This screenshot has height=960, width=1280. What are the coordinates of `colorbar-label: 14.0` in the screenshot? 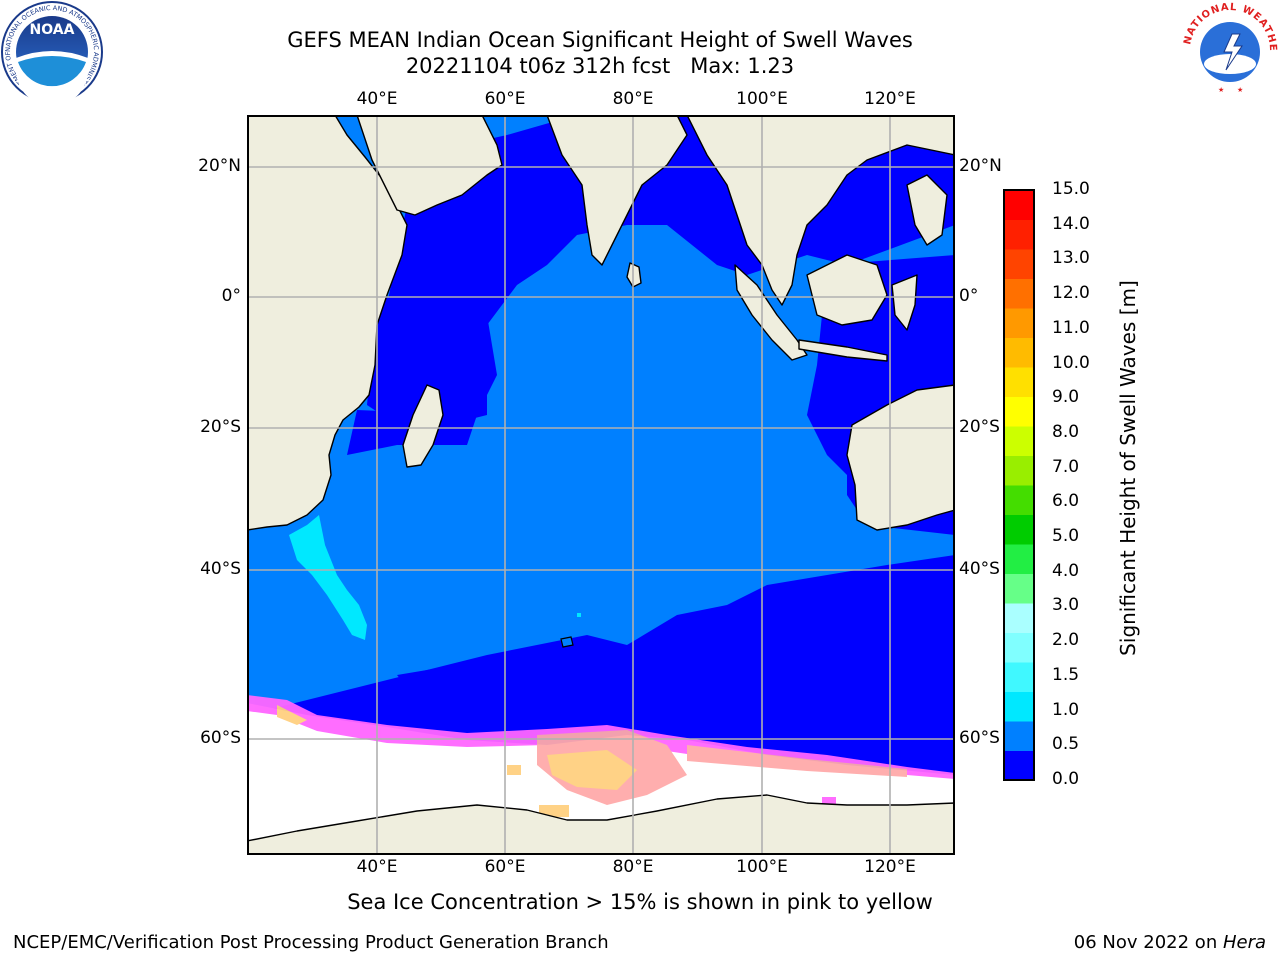 It's located at (1071, 223).